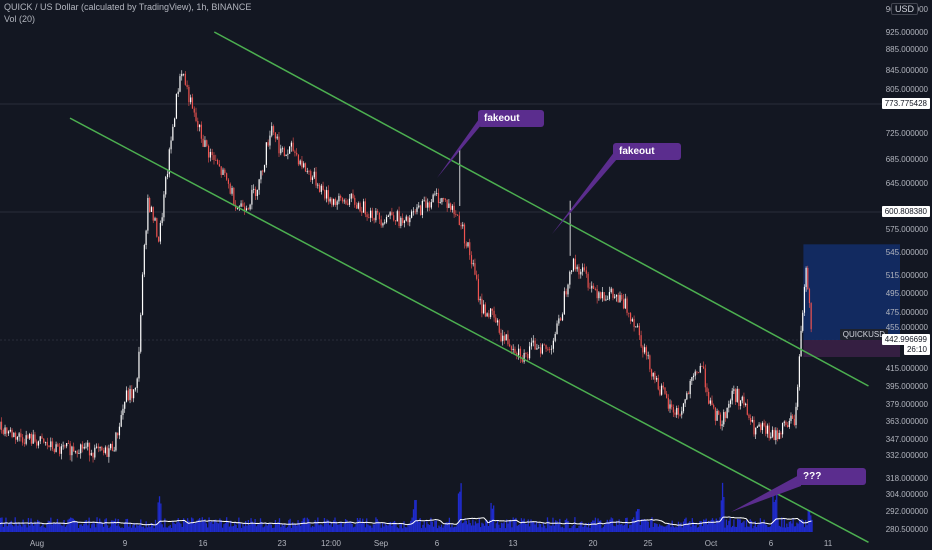 This screenshot has height=550, width=932. Describe the element at coordinates (905, 339) in the screenshot. I see `price-tag: 442.996699` at that location.